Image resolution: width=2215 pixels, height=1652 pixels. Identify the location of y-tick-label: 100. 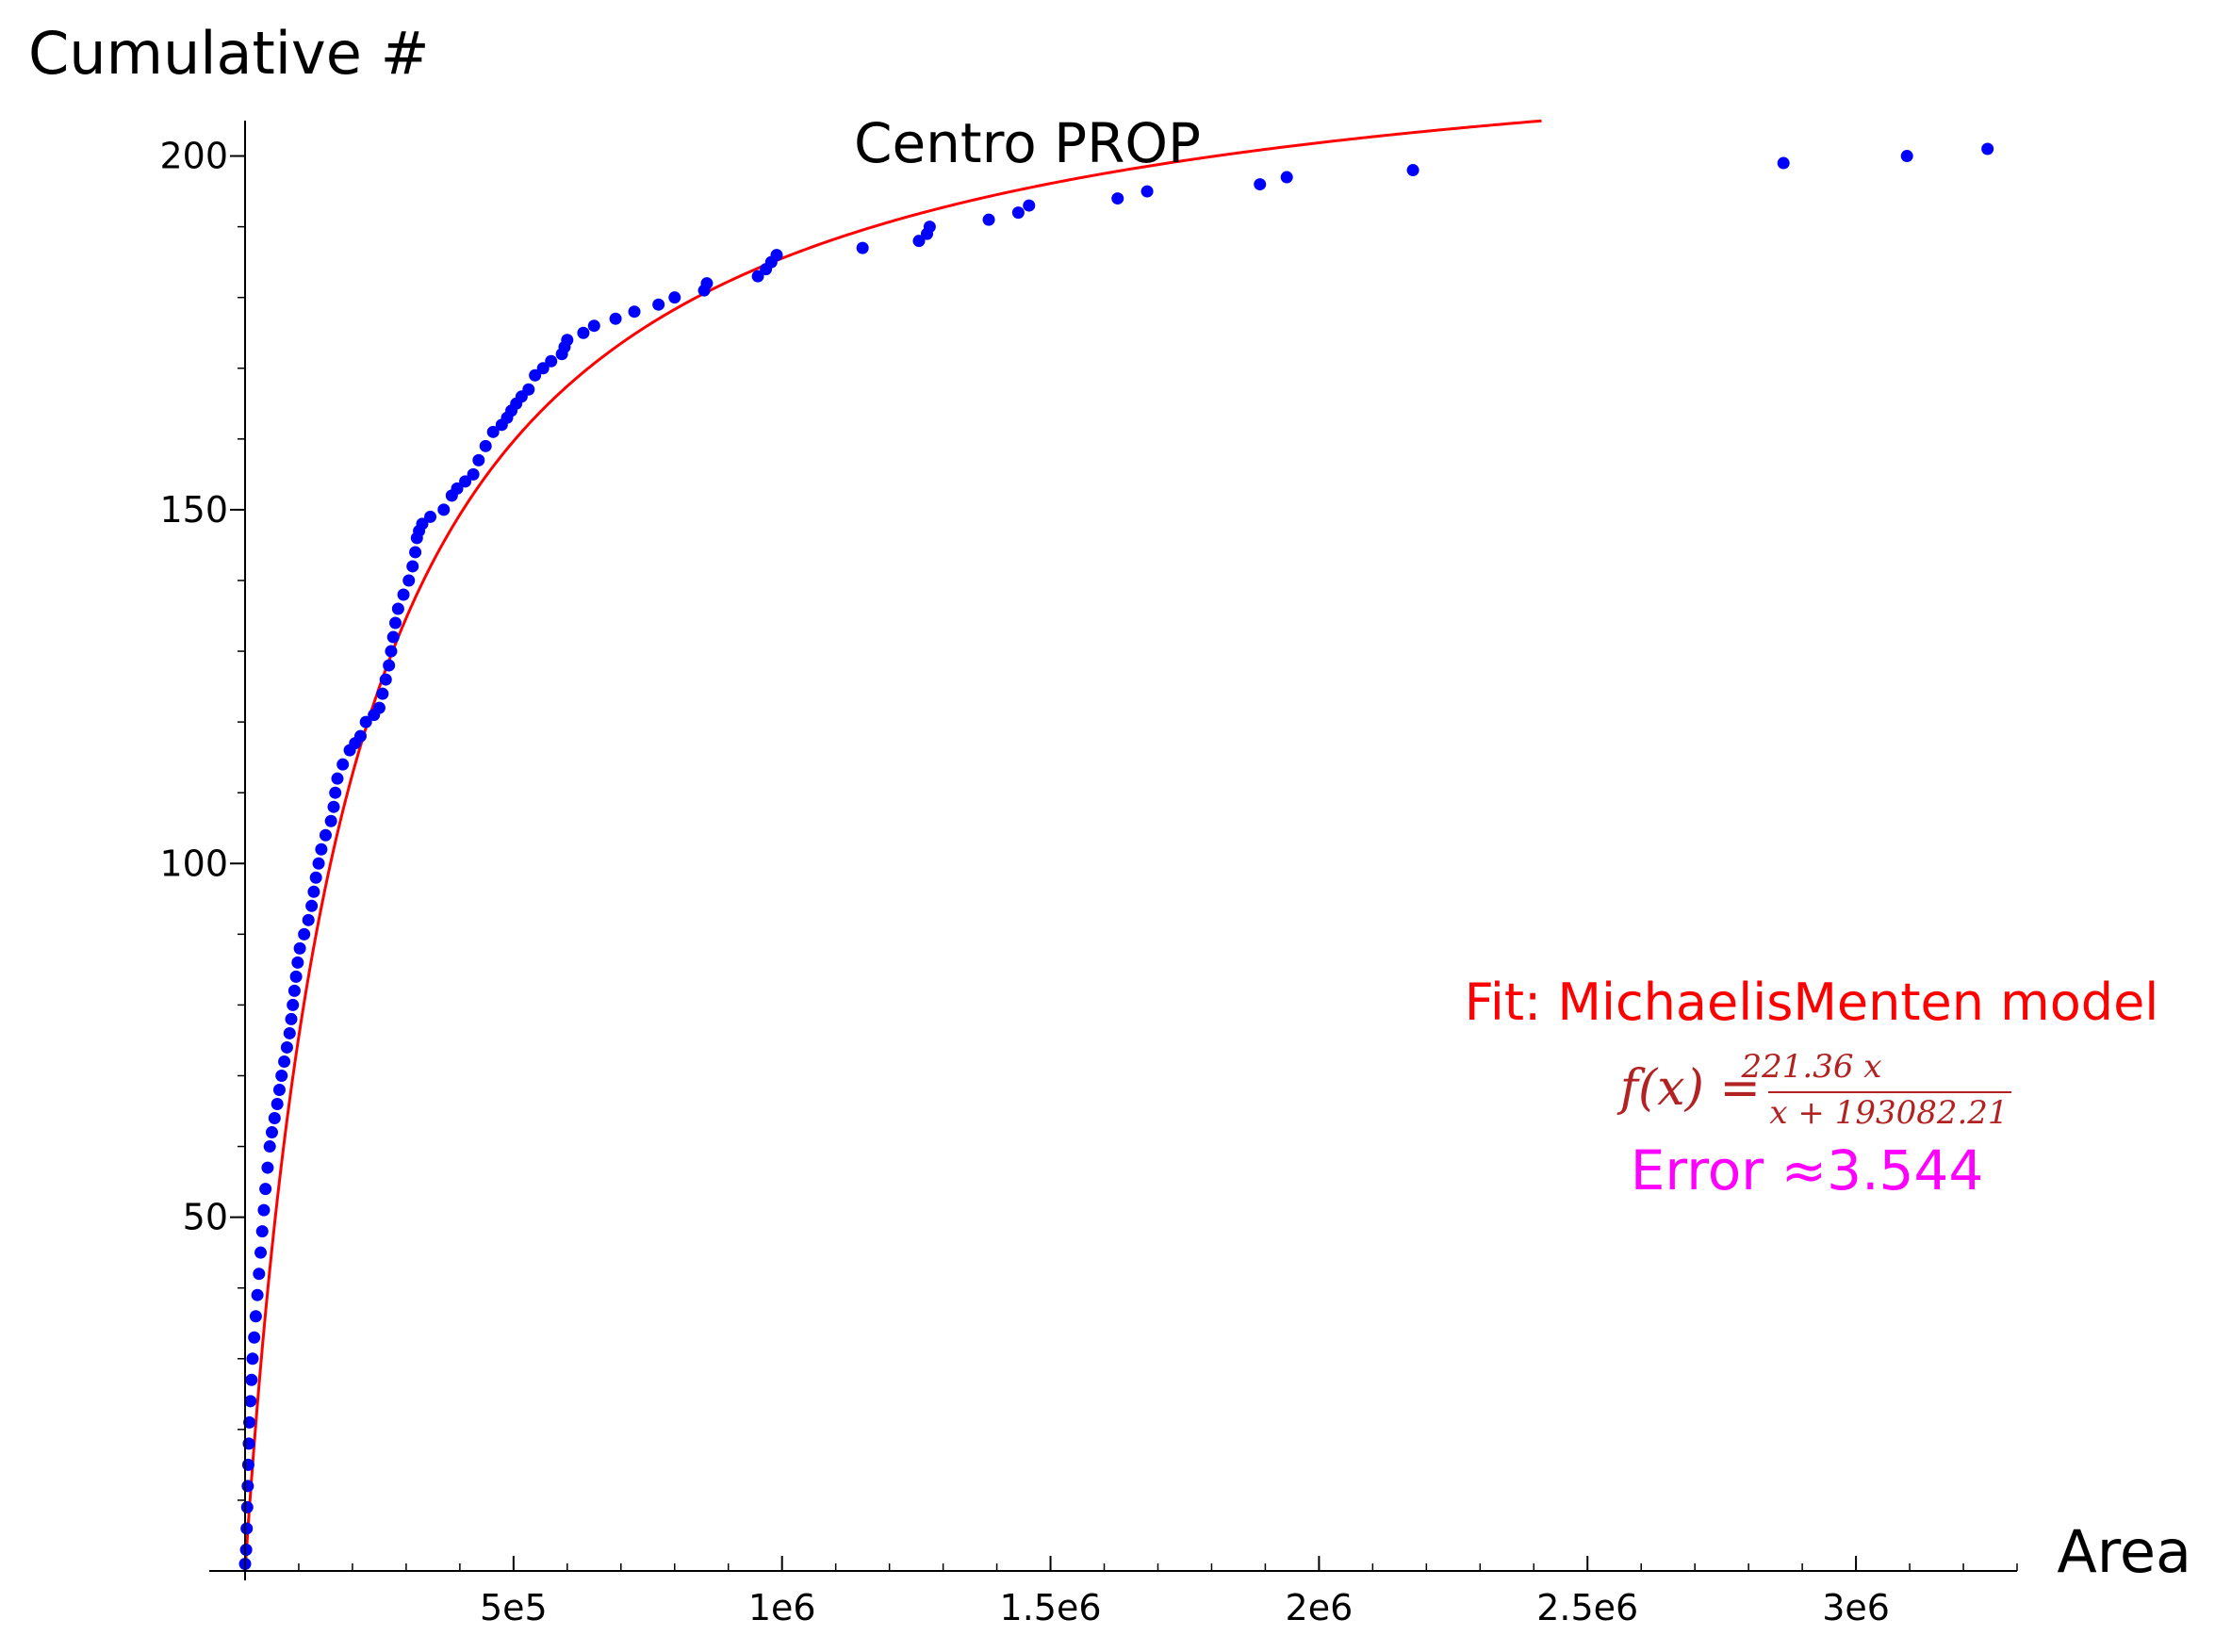
(193, 863).